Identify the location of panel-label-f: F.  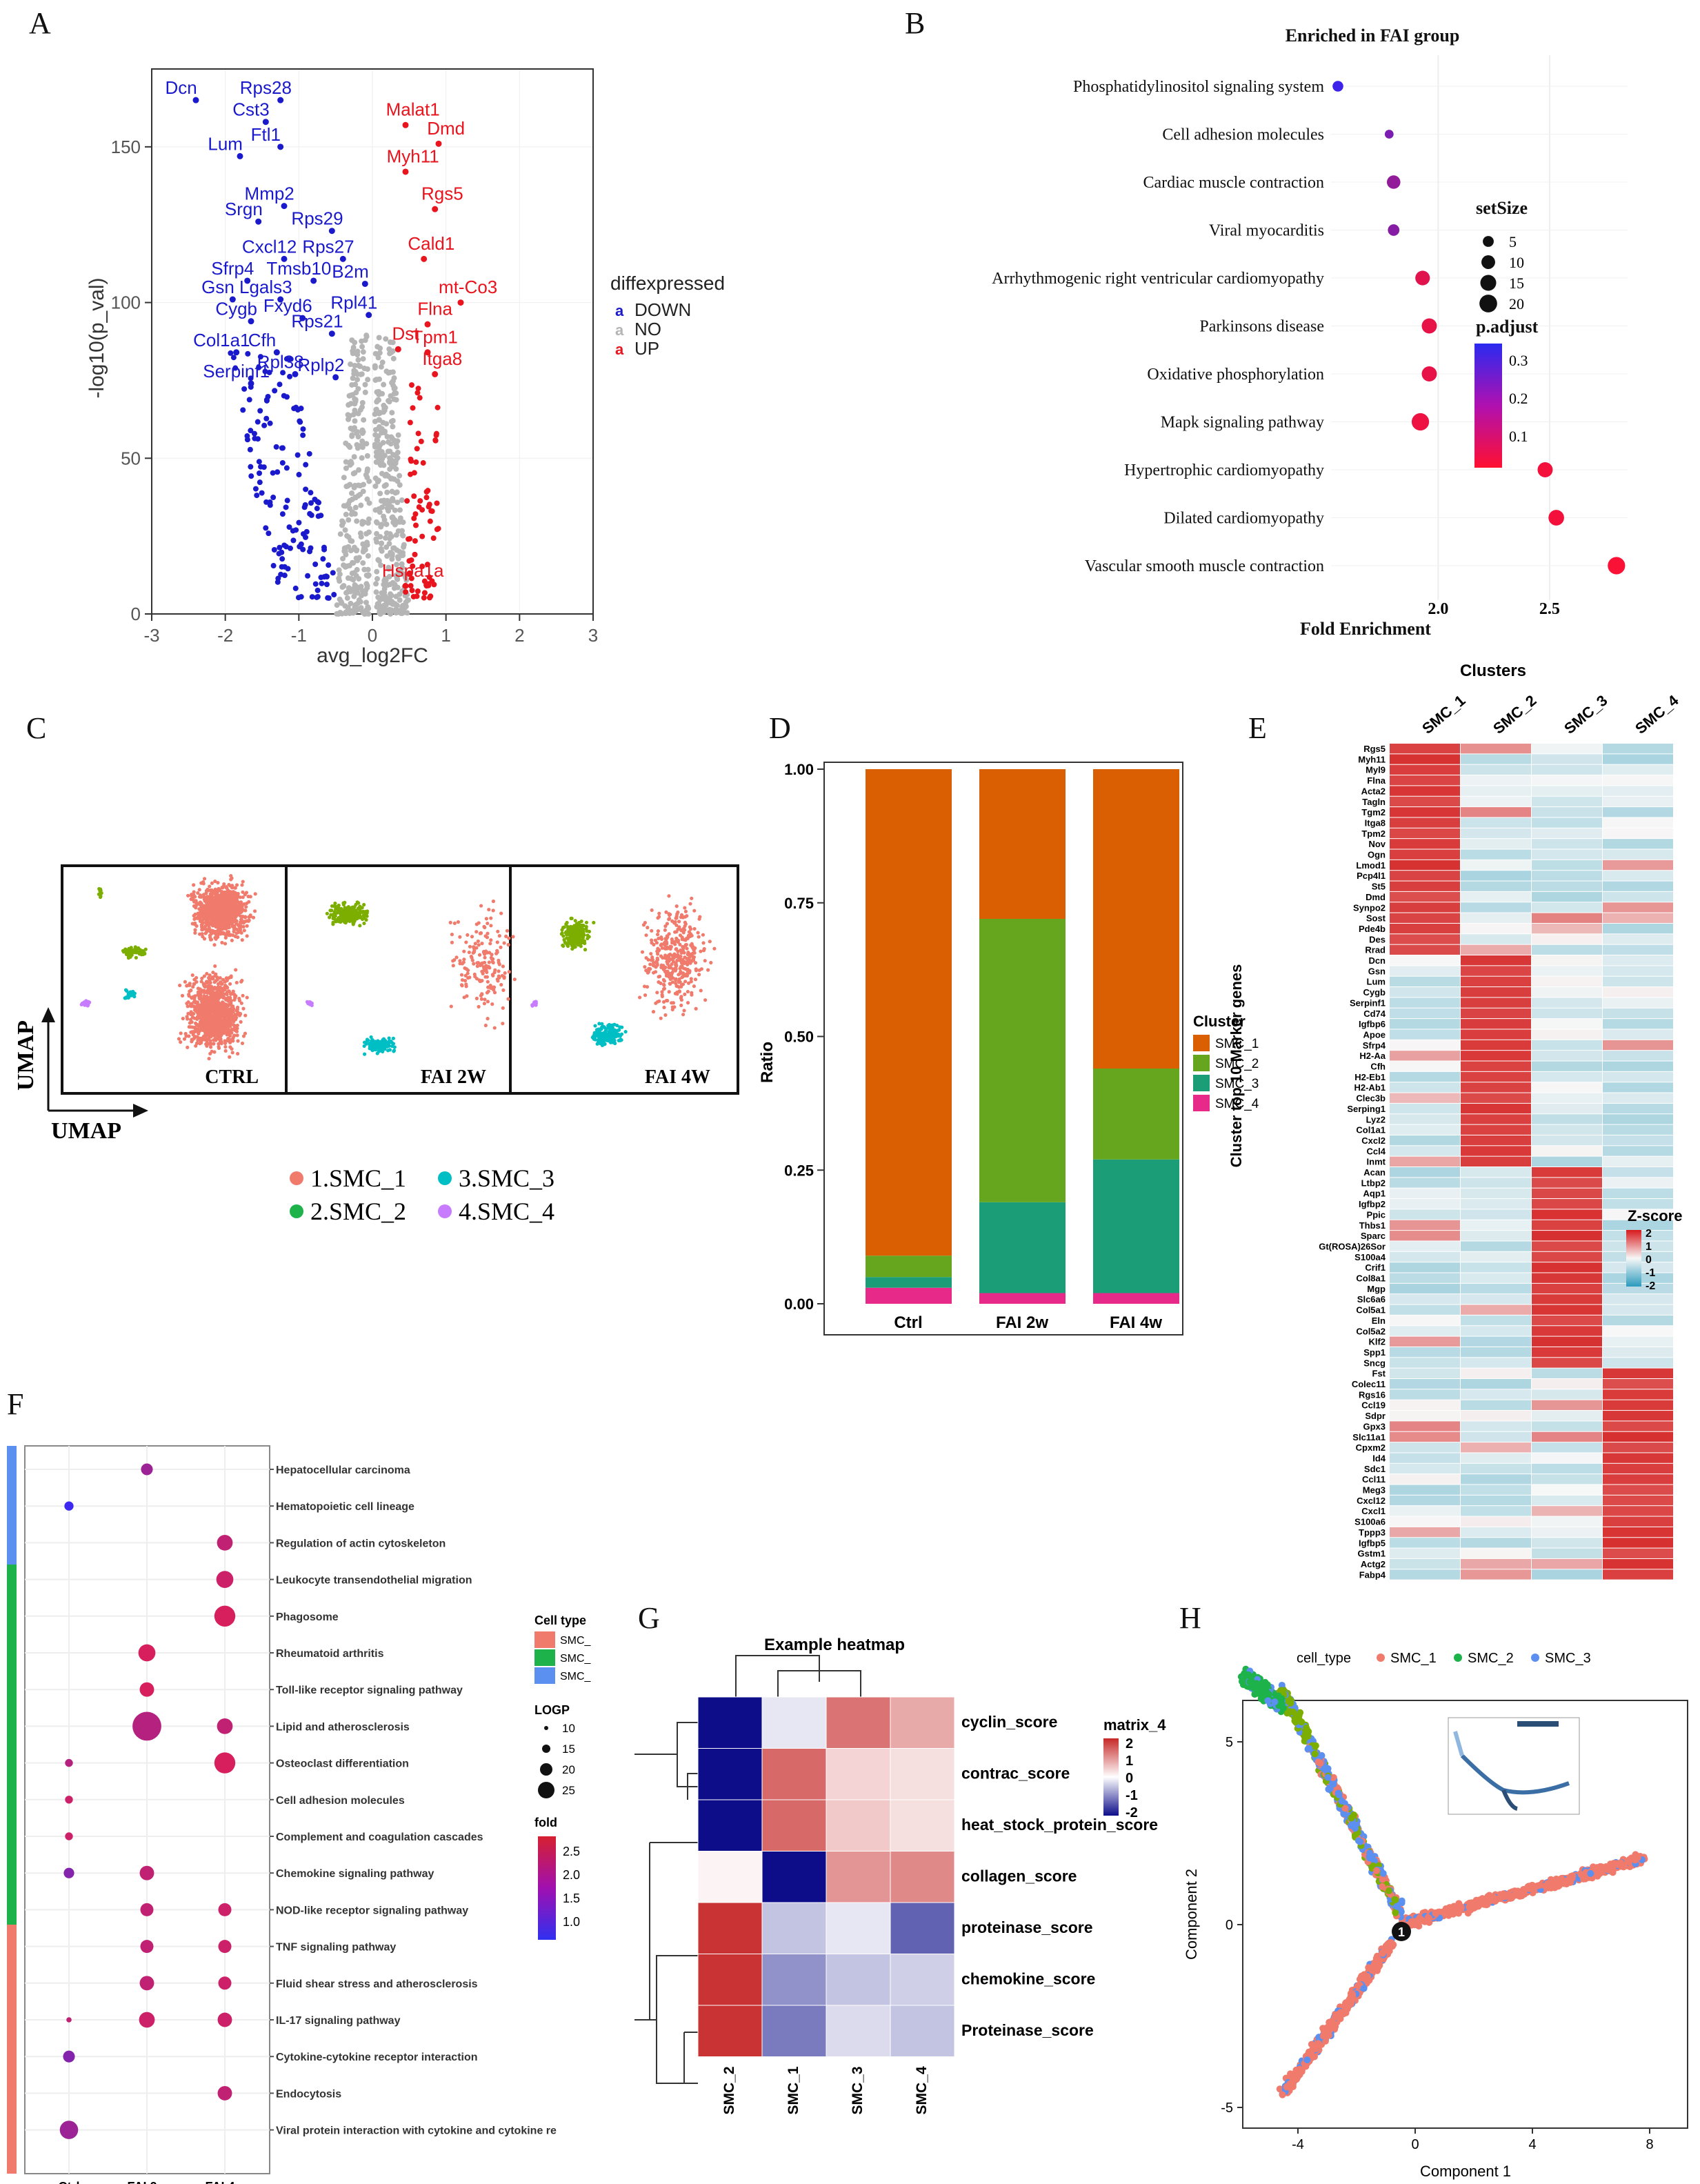
(15, 1404).